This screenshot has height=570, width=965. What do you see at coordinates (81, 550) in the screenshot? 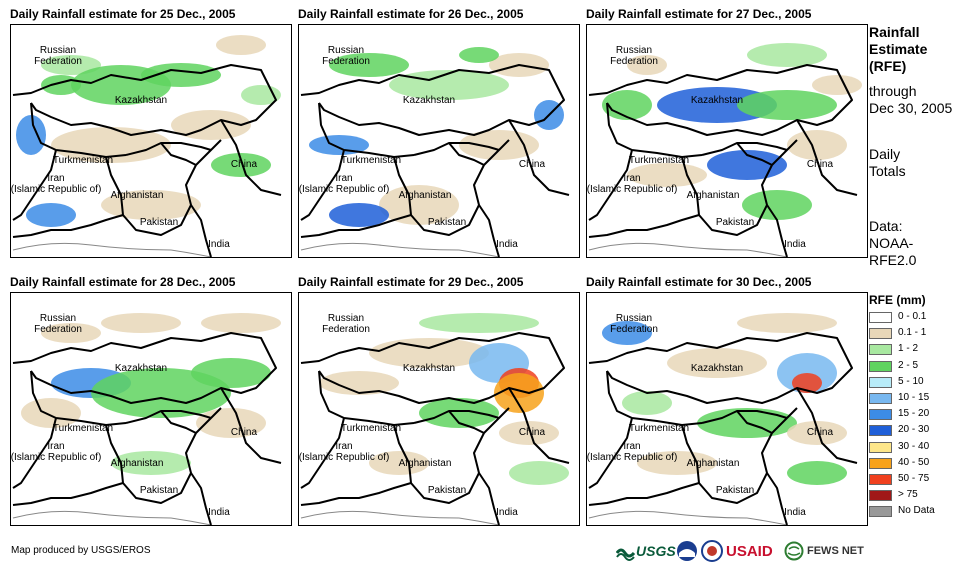
I see `credit-text: Map produced by USGS/EROS` at bounding box center [81, 550].